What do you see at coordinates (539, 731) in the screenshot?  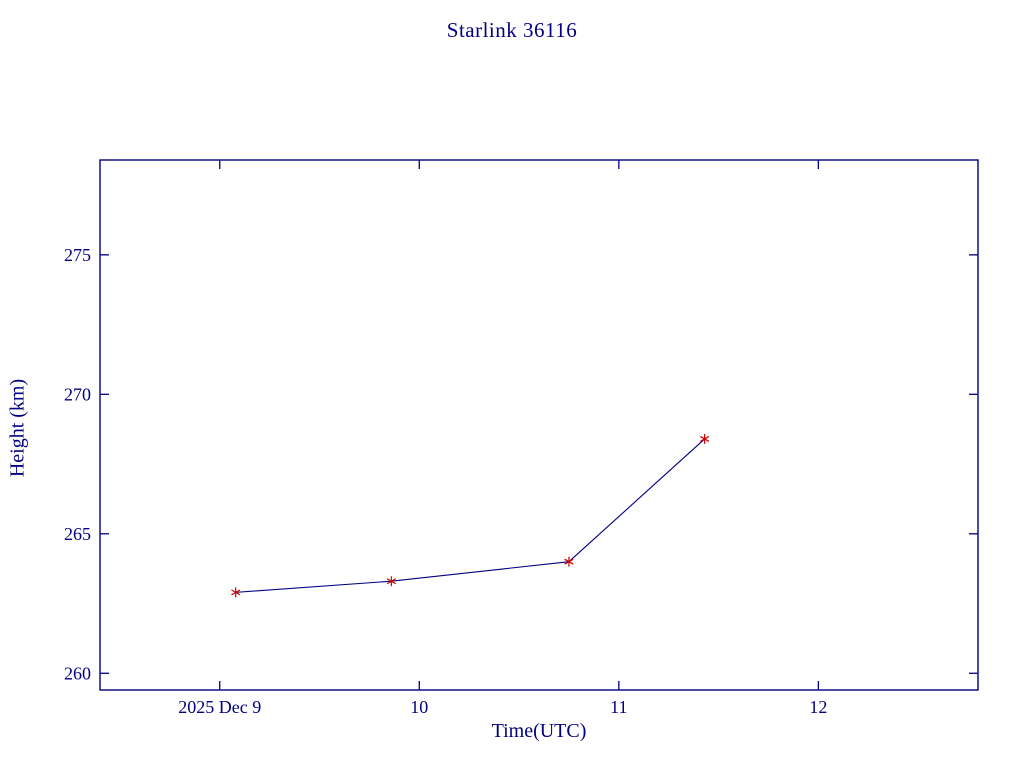 I see `x-axis-label: Time(UTC)` at bounding box center [539, 731].